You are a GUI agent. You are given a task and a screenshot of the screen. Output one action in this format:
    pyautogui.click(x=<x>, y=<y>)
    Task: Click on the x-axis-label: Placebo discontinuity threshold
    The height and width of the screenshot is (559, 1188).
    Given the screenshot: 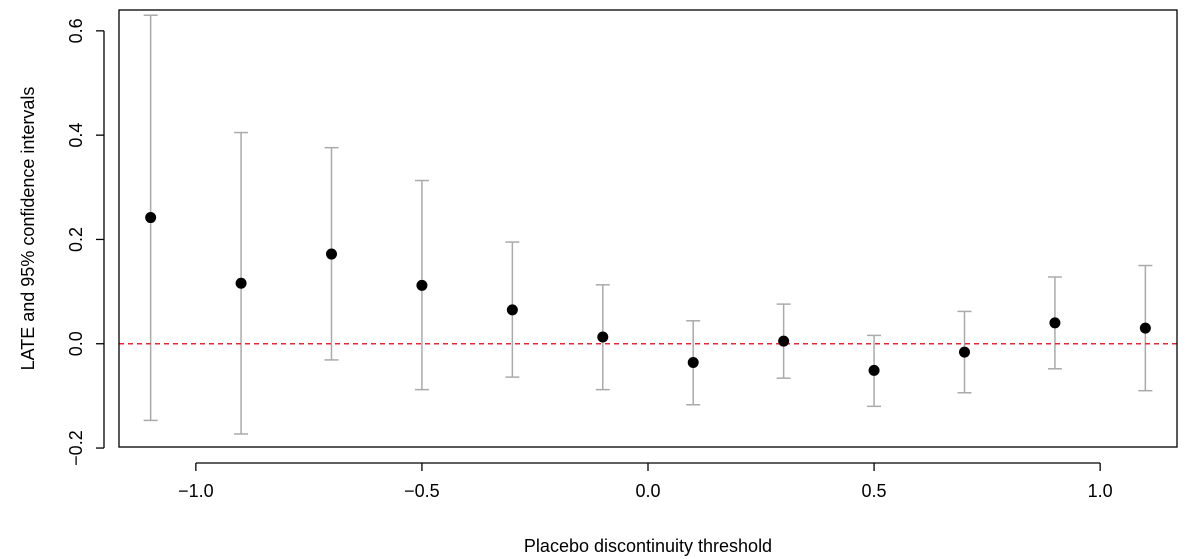 What is the action you would take?
    pyautogui.click(x=648, y=546)
    